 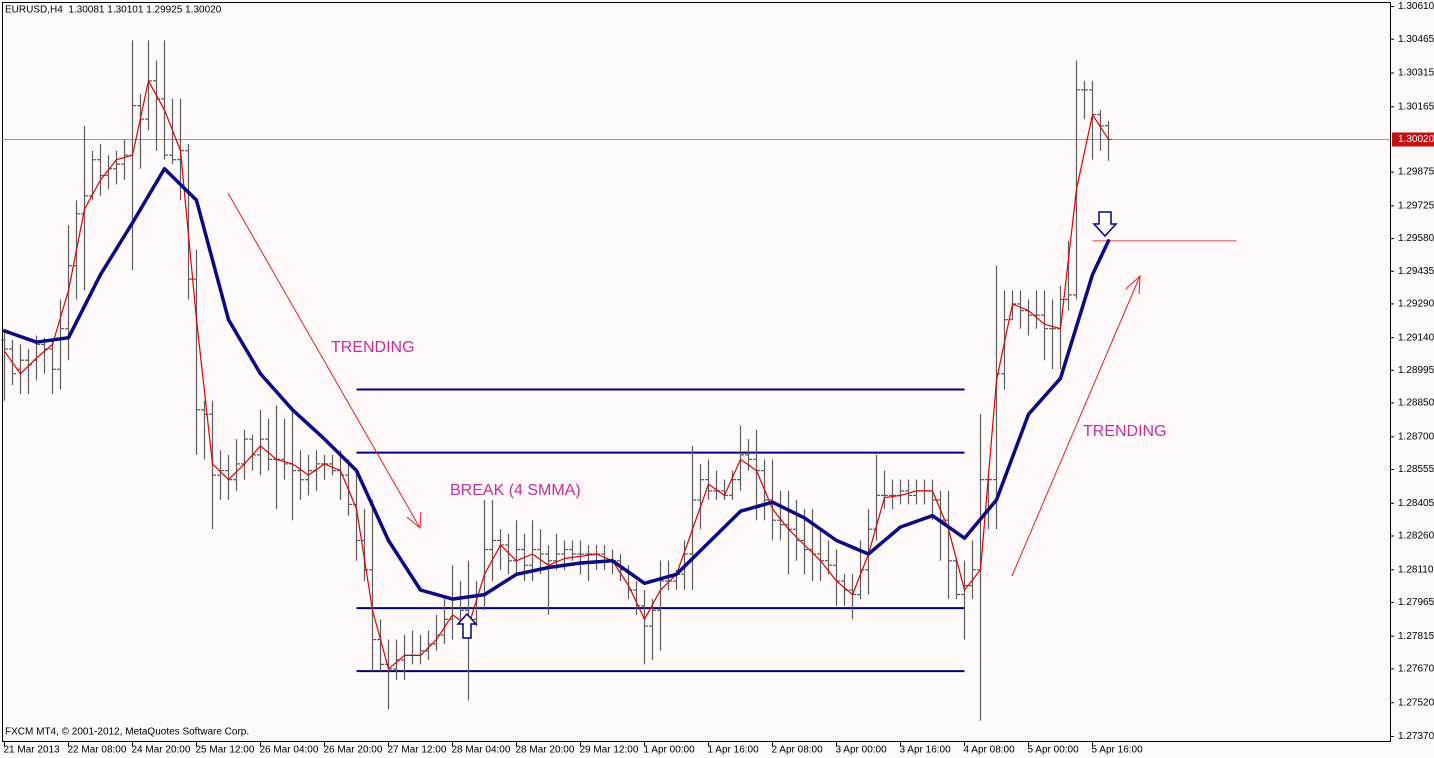 I want to click on y-tick-label: 1.27370, so click(x=1416, y=736).